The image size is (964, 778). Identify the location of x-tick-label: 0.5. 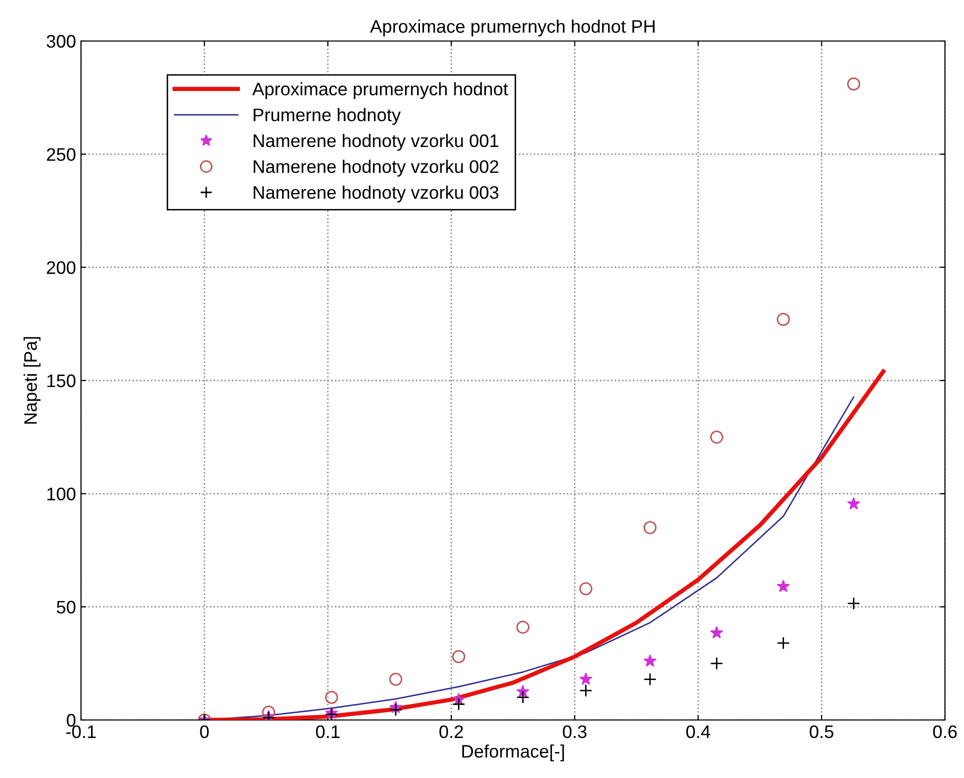
(822, 731).